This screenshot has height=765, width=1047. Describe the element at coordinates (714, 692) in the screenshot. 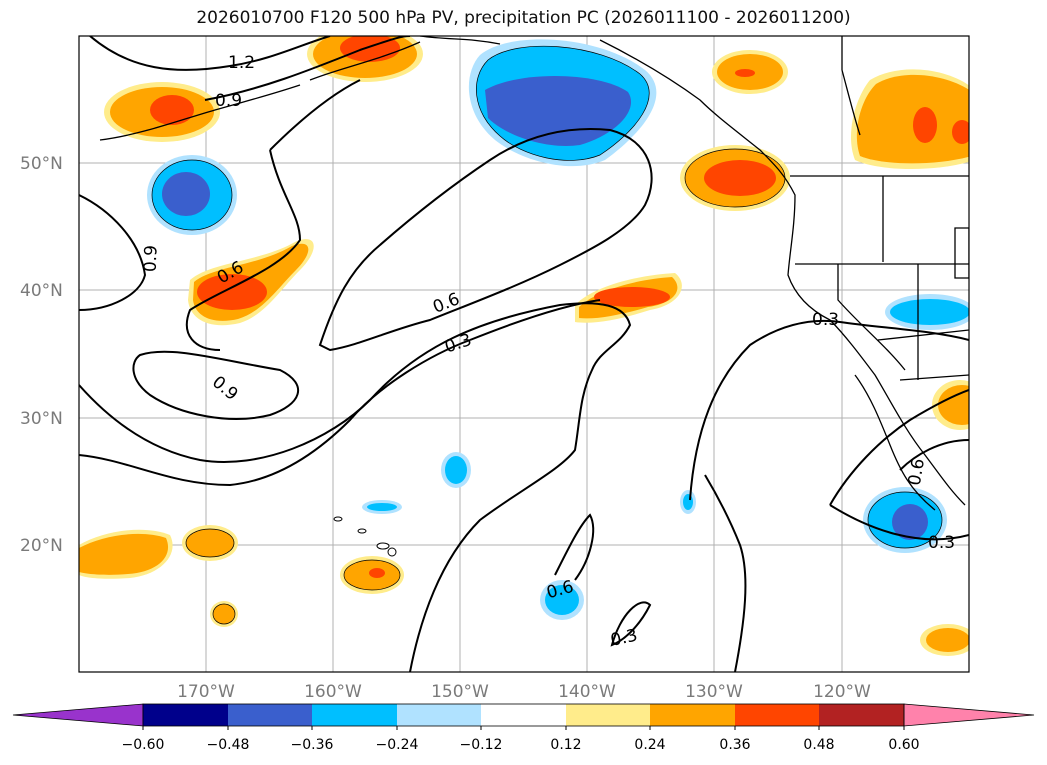

I see `lon-label-130w: 130°W` at that location.